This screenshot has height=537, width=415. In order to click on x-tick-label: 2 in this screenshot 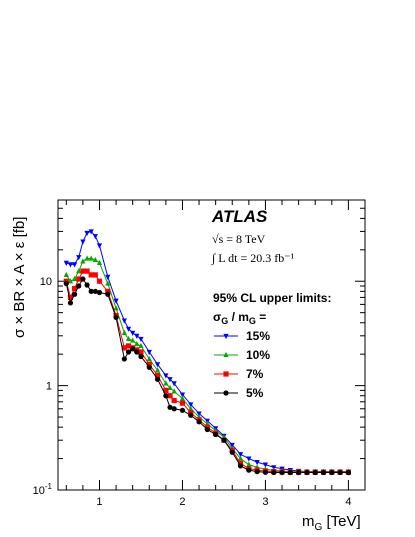, I will do `click(182, 502)`.